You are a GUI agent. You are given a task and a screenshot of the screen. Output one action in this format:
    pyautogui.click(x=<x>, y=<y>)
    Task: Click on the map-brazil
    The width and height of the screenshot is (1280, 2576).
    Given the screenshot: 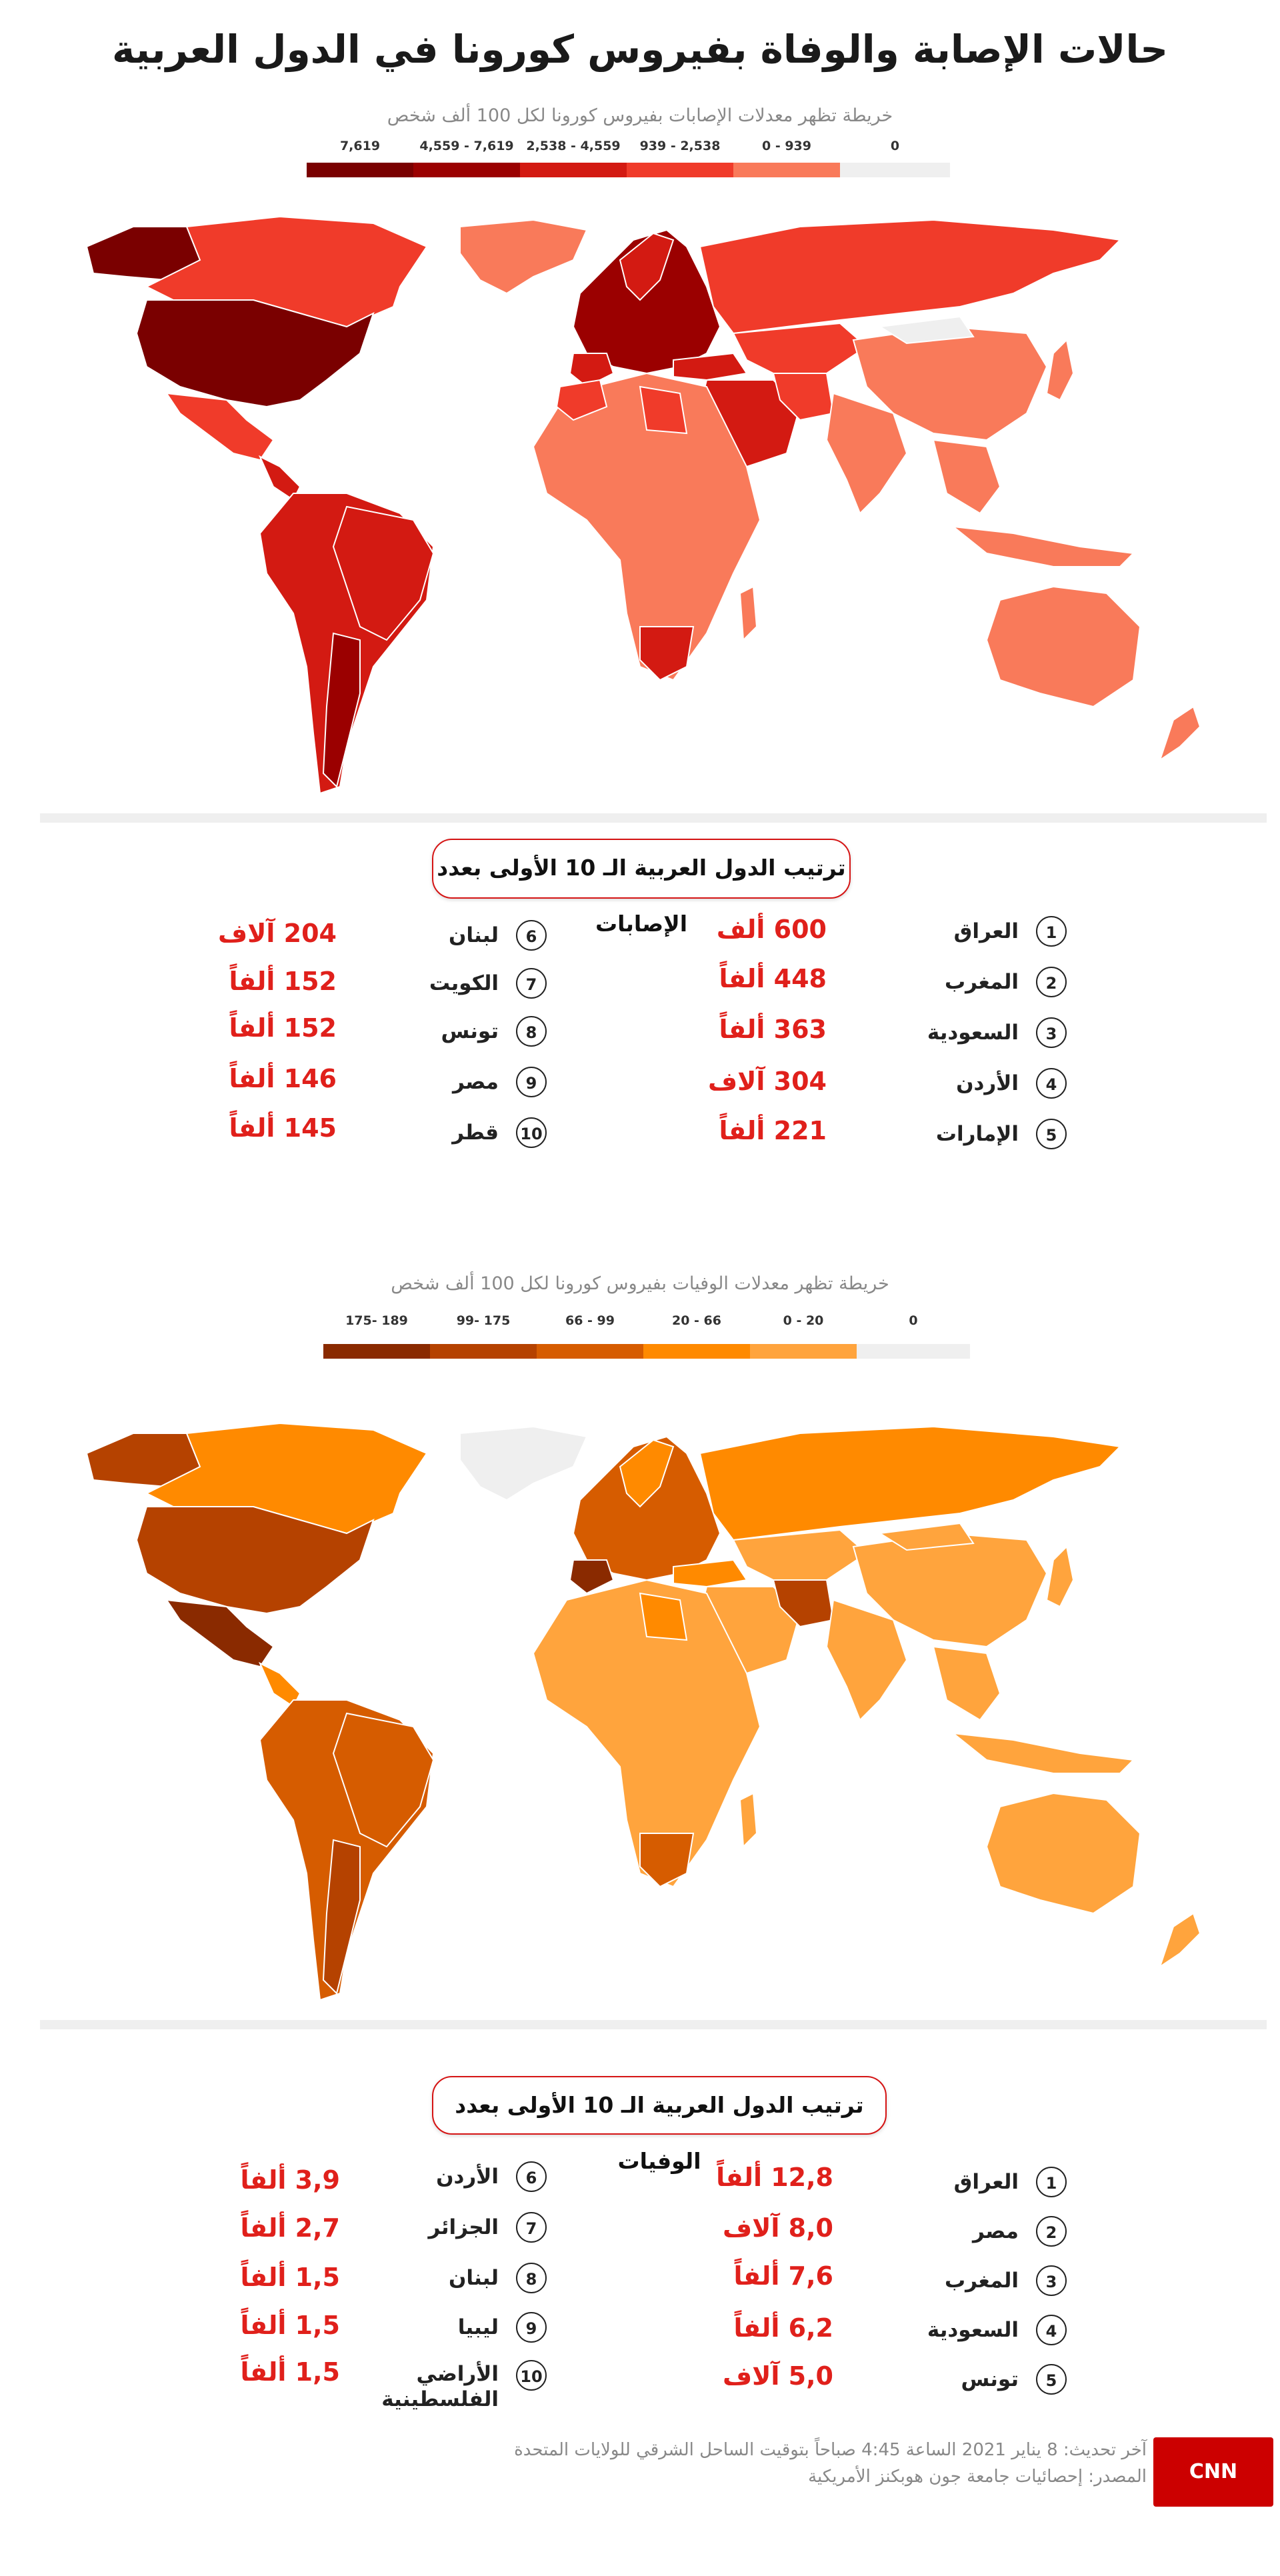 What is the action you would take?
    pyautogui.click(x=383, y=573)
    